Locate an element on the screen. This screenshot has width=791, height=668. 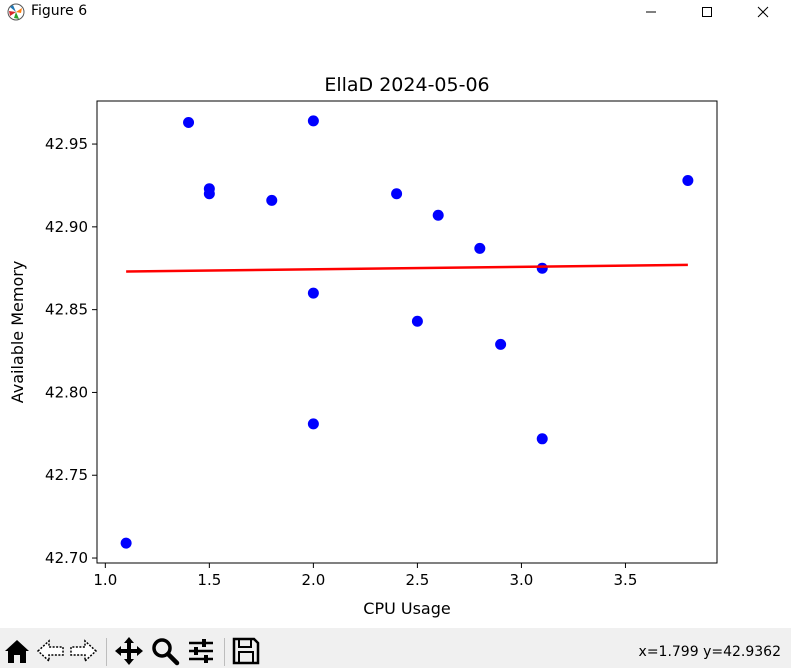
y-tick-label: 42.70 is located at coordinates (66, 558).